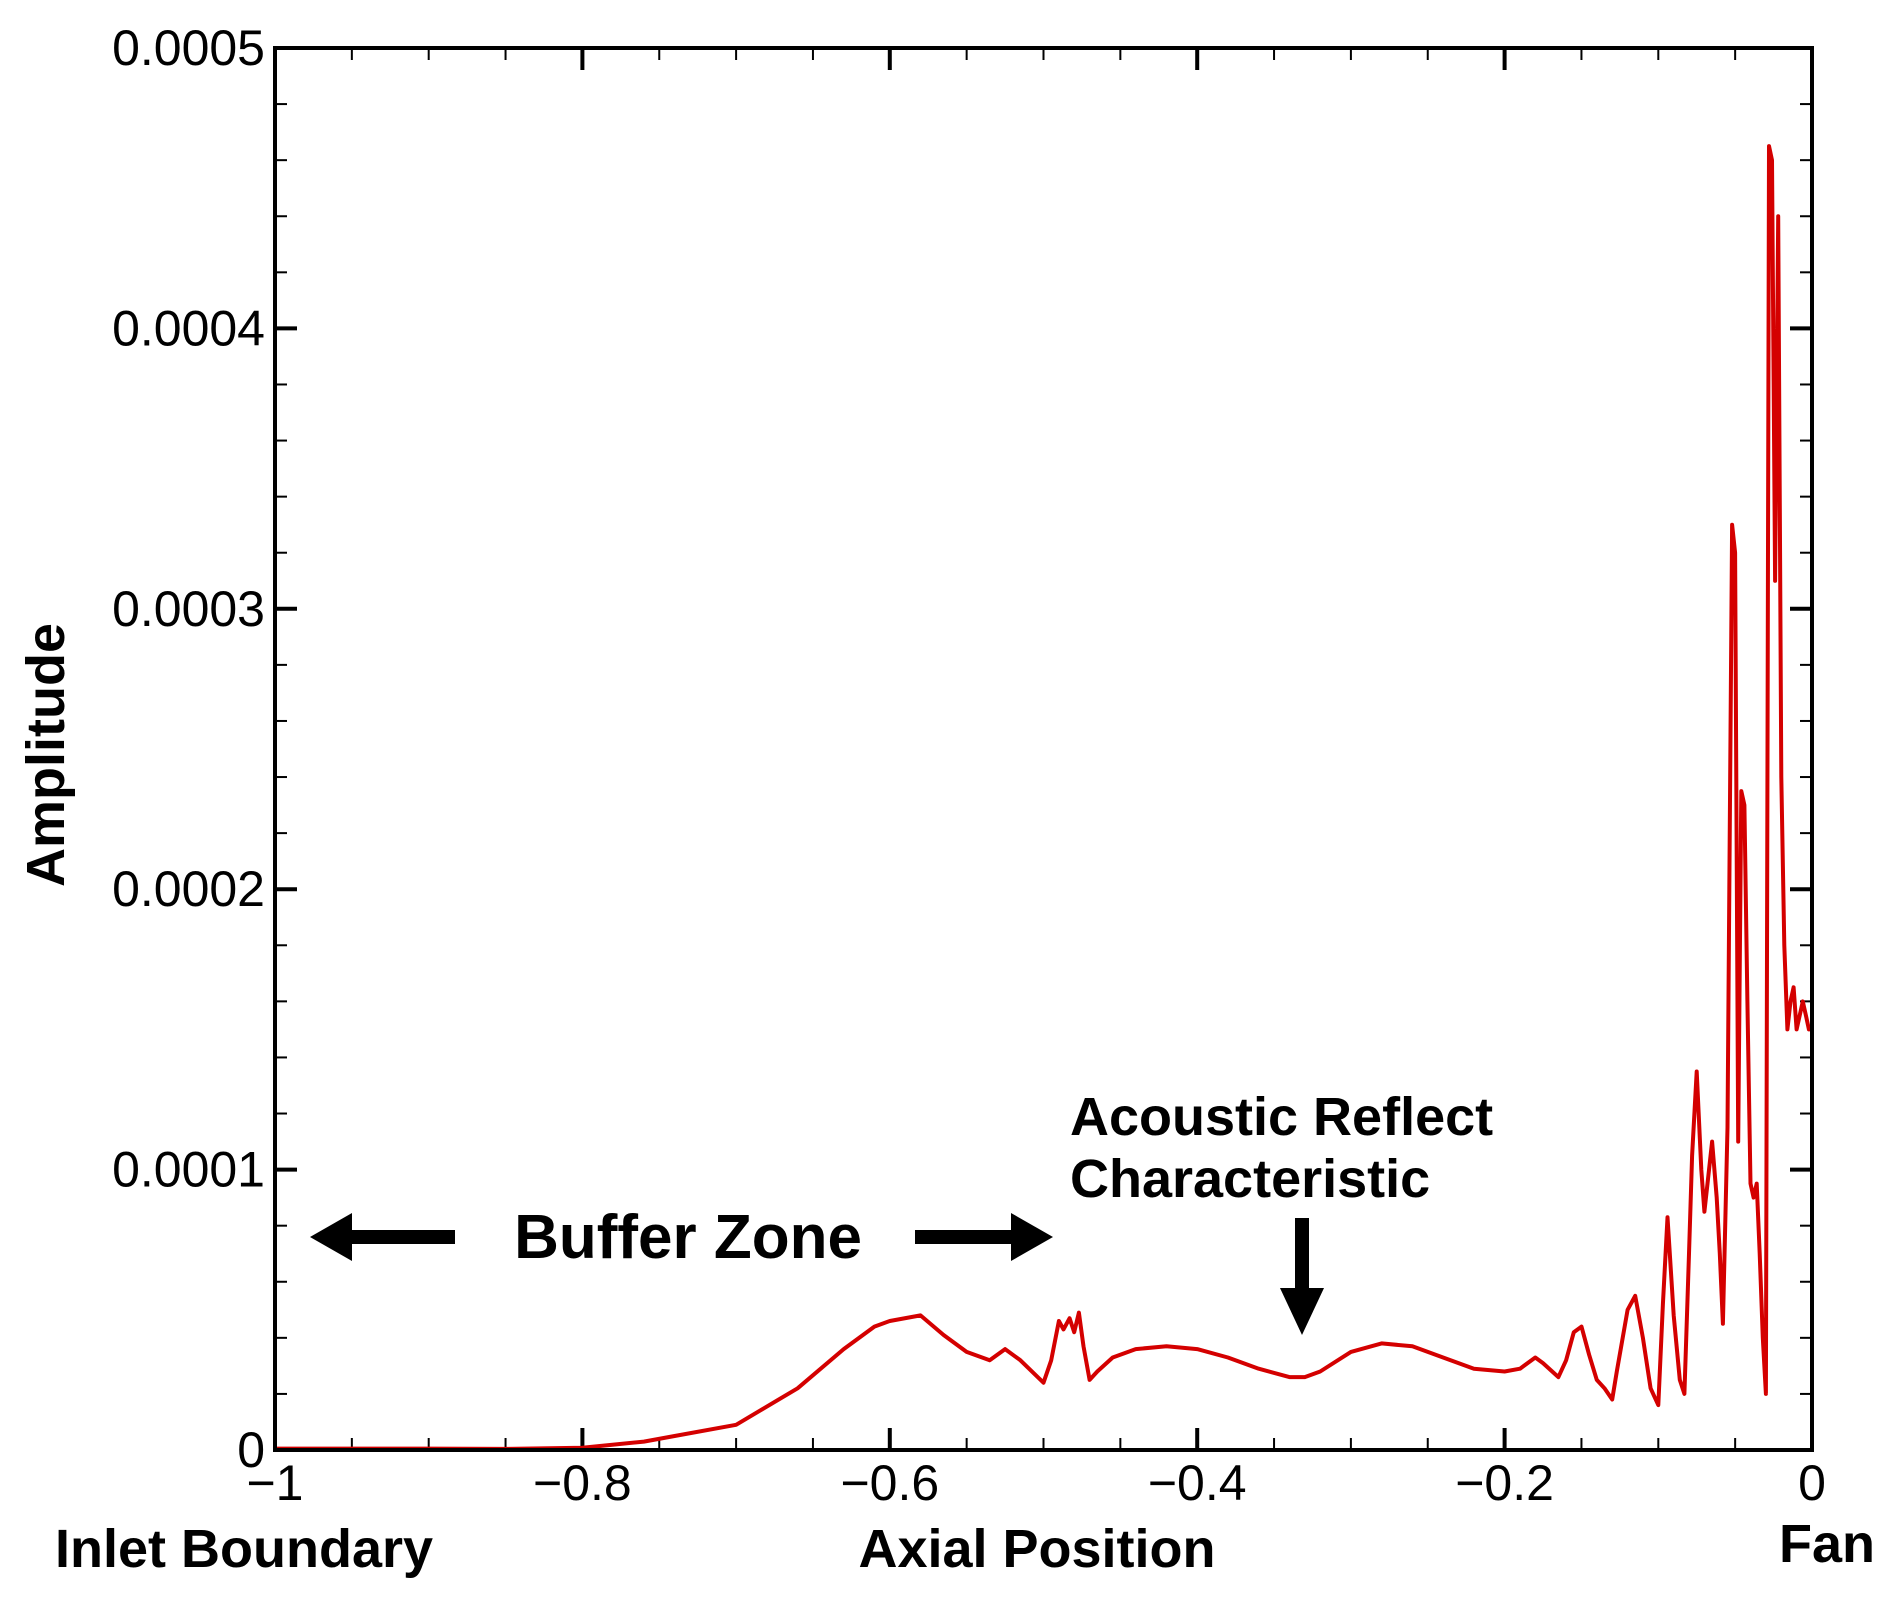 The height and width of the screenshot is (1604, 1880). I want to click on x-tick-label: −0.2, so click(1504, 1483).